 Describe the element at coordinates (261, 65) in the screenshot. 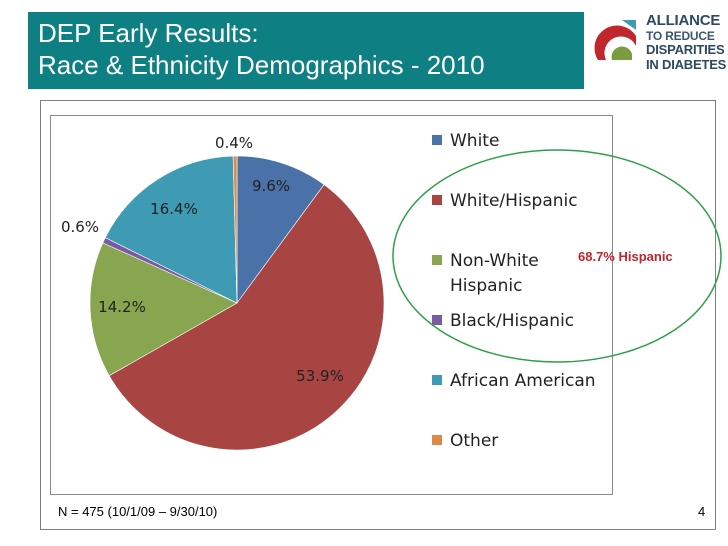

I see `slide-title-line2: Race & Ethnicity Demographics - 2010` at that location.